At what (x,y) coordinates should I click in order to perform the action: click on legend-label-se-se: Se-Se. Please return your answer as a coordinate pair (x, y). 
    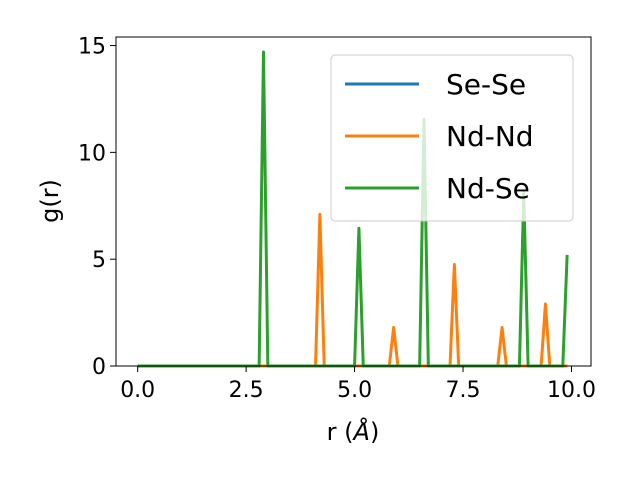
    Looking at the image, I should click on (486, 84).